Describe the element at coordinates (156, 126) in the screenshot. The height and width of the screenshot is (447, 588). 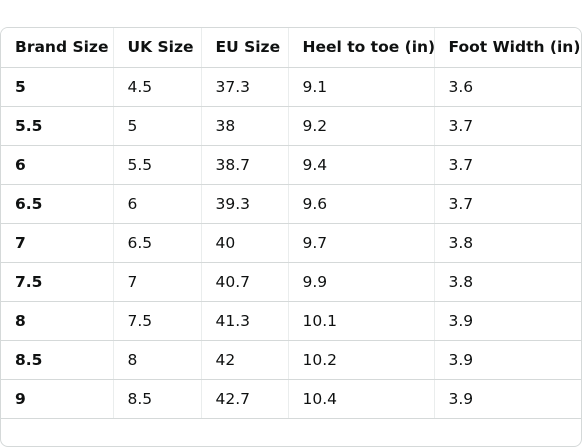
I see `uk-size-cell: 5` at that location.